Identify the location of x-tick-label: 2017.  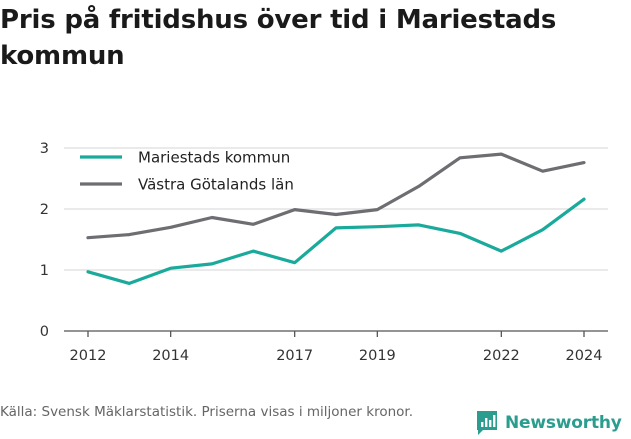
(294, 356).